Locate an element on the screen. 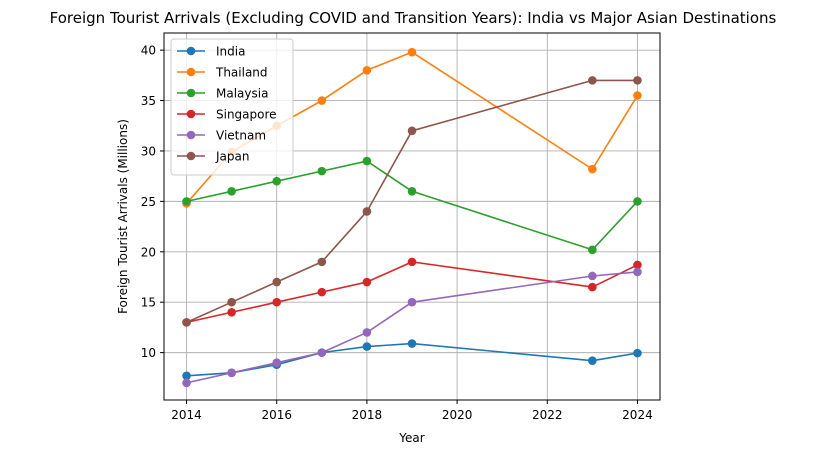 The width and height of the screenshot is (824, 455). y-axis-title: Foreign Tourist Arrivals (Millions) is located at coordinates (123, 216).